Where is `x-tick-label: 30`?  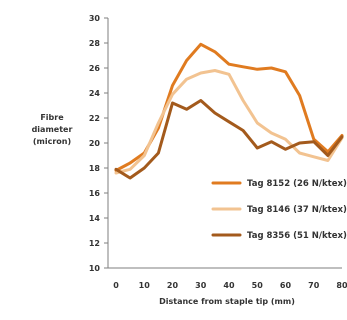
x-tick-label: 30 is located at coordinates (201, 285).